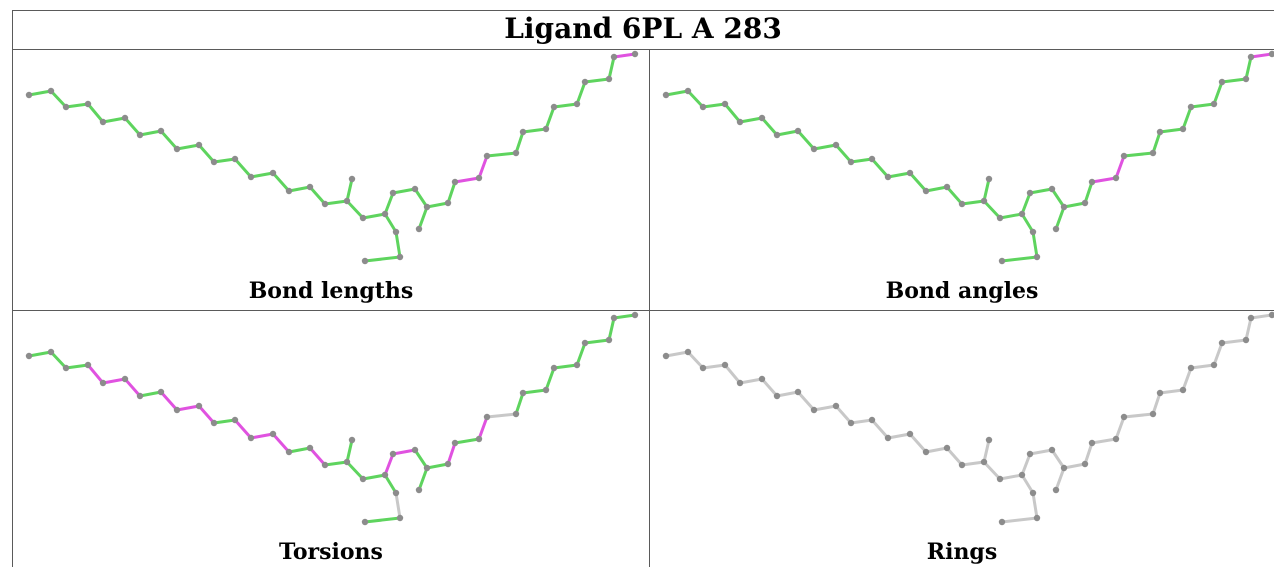 The image size is (1274, 567). Describe the element at coordinates (12, 288) in the screenshot. I see `border-left` at that location.